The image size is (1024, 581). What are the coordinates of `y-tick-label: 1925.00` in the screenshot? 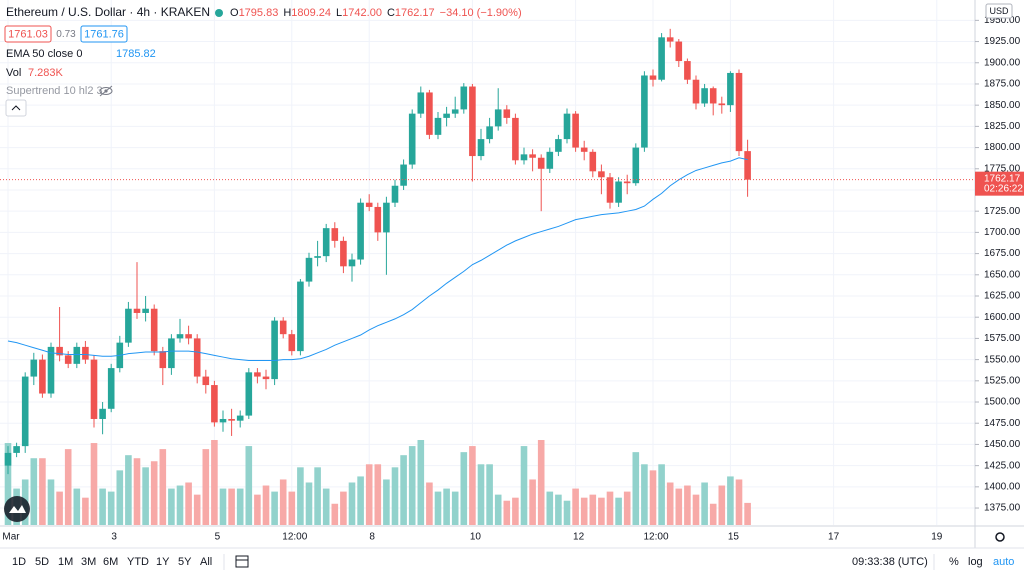 It's located at (1002, 41).